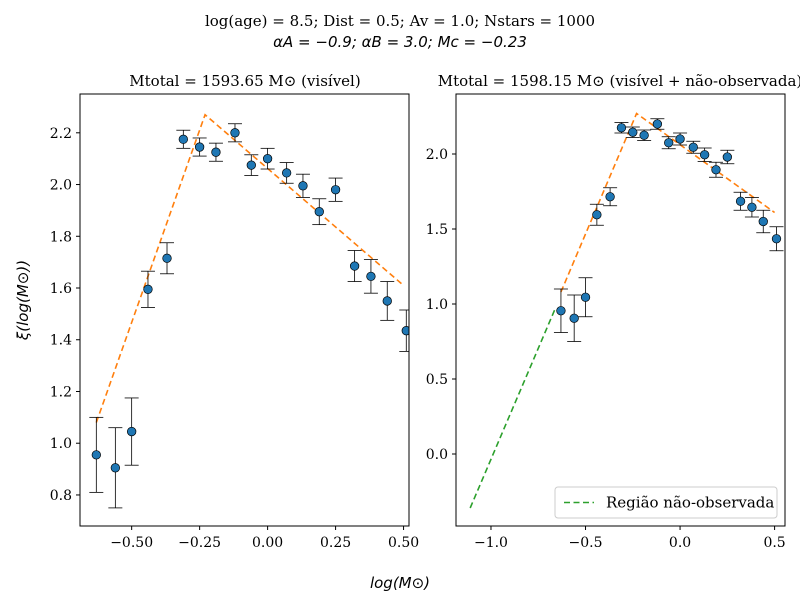 The image size is (800, 600). I want to click on left-panel-title: Mtotal = 1593.65 M⊙ (visível), so click(244, 81).